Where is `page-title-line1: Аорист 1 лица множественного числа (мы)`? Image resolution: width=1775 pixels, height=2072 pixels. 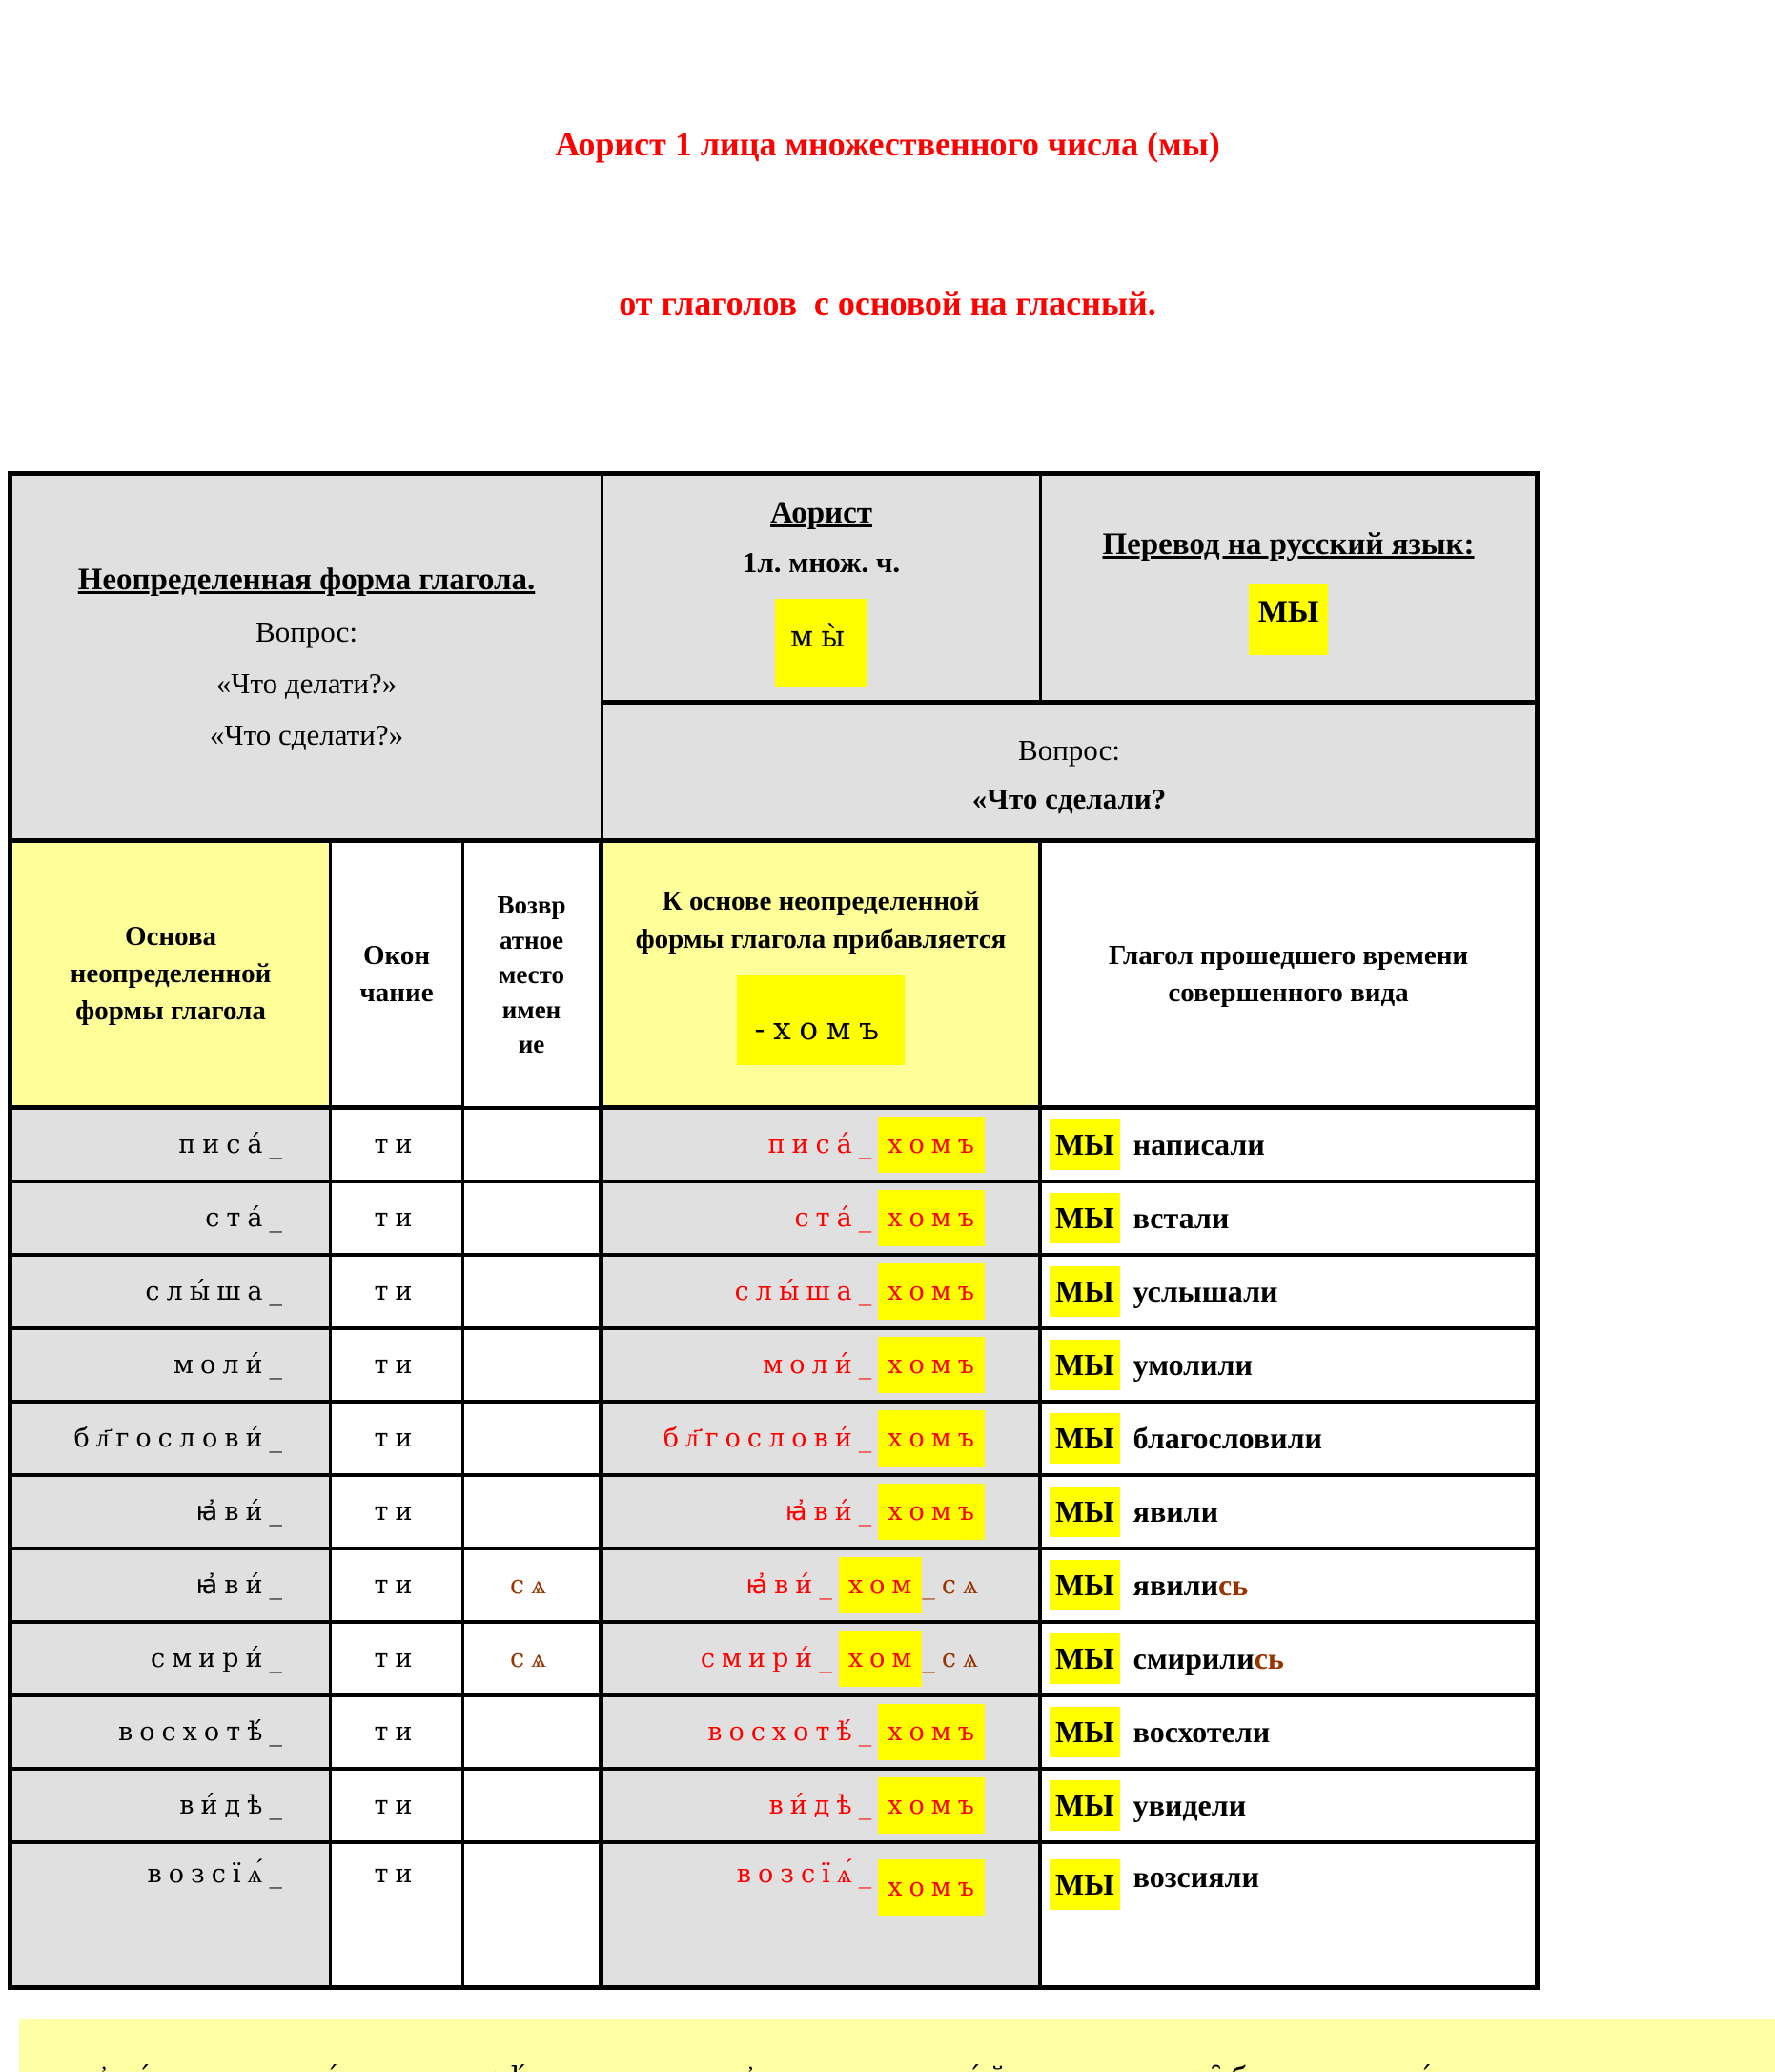
page-title-line1: Аорист 1 лица множественного числа (мы) is located at coordinates (887, 143).